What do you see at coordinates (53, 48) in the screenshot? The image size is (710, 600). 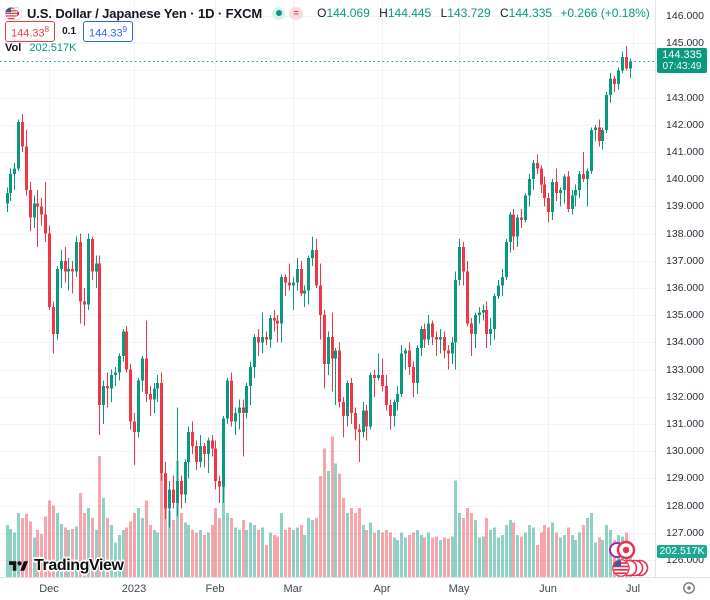 I see `volume-value: 202.517K` at bounding box center [53, 48].